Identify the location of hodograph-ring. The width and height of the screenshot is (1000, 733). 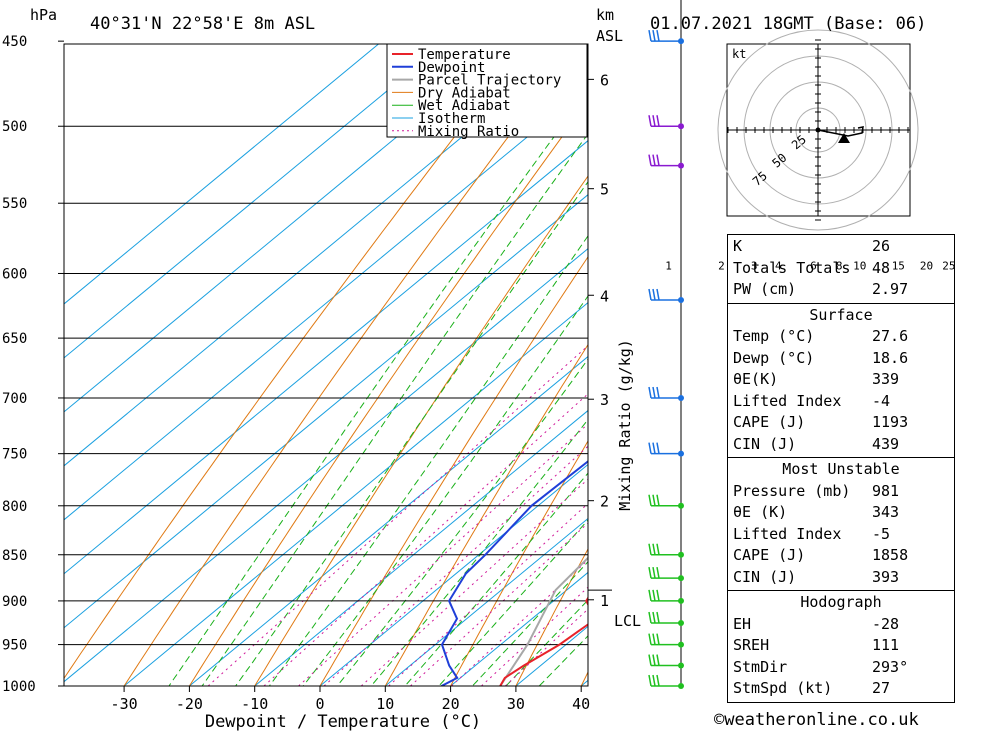
(818, 130).